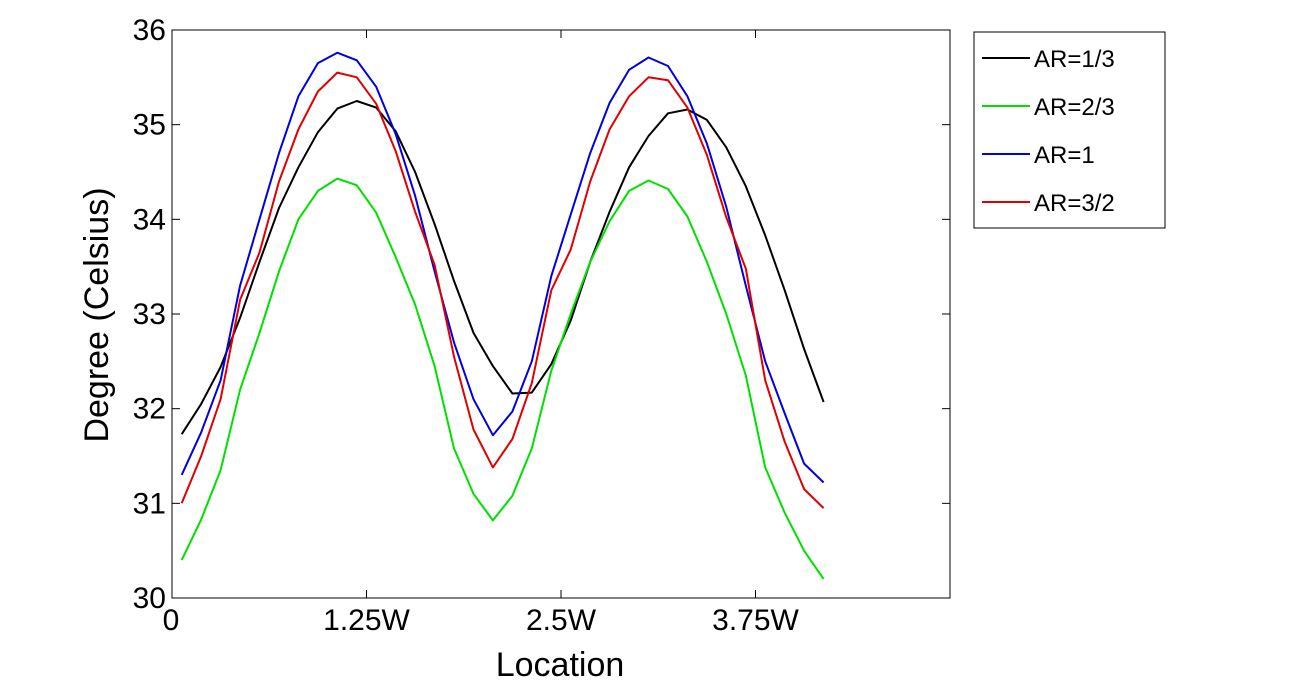 The width and height of the screenshot is (1312, 698). What do you see at coordinates (1074, 107) in the screenshot?
I see `legend-label-2: AR=2/3` at bounding box center [1074, 107].